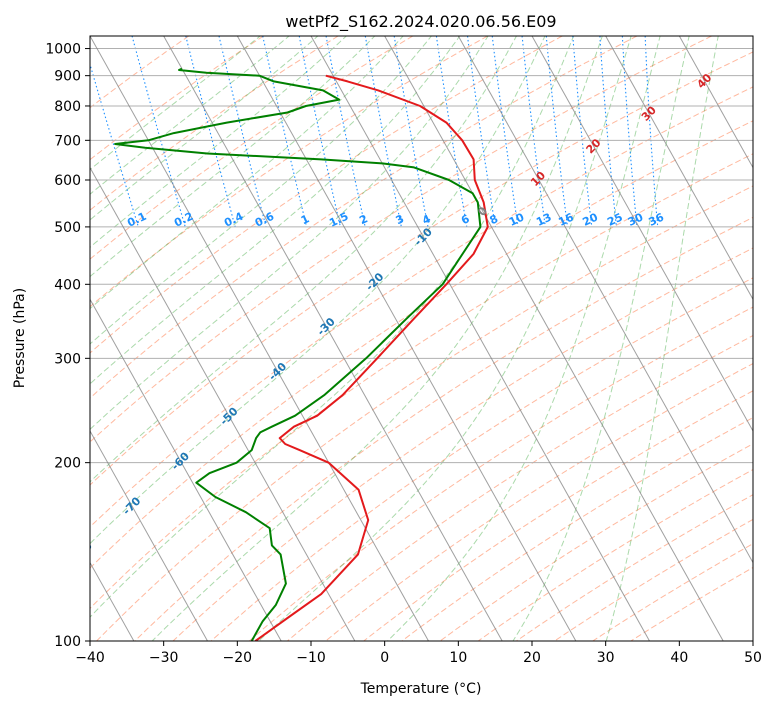 This screenshot has width=775, height=712. I want to click on x-tick-label: 50, so click(753, 658).